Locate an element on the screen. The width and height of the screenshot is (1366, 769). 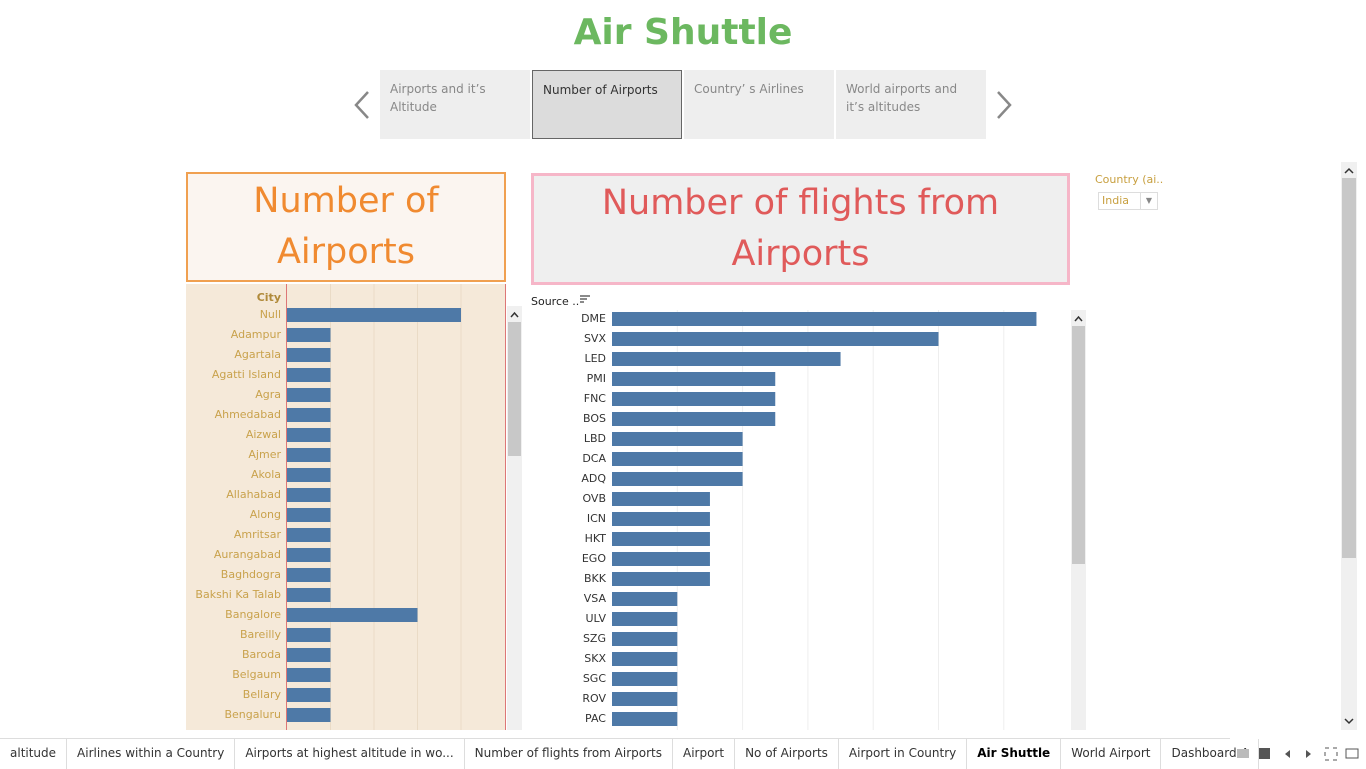
category-label: OVB is located at coordinates (594, 498).